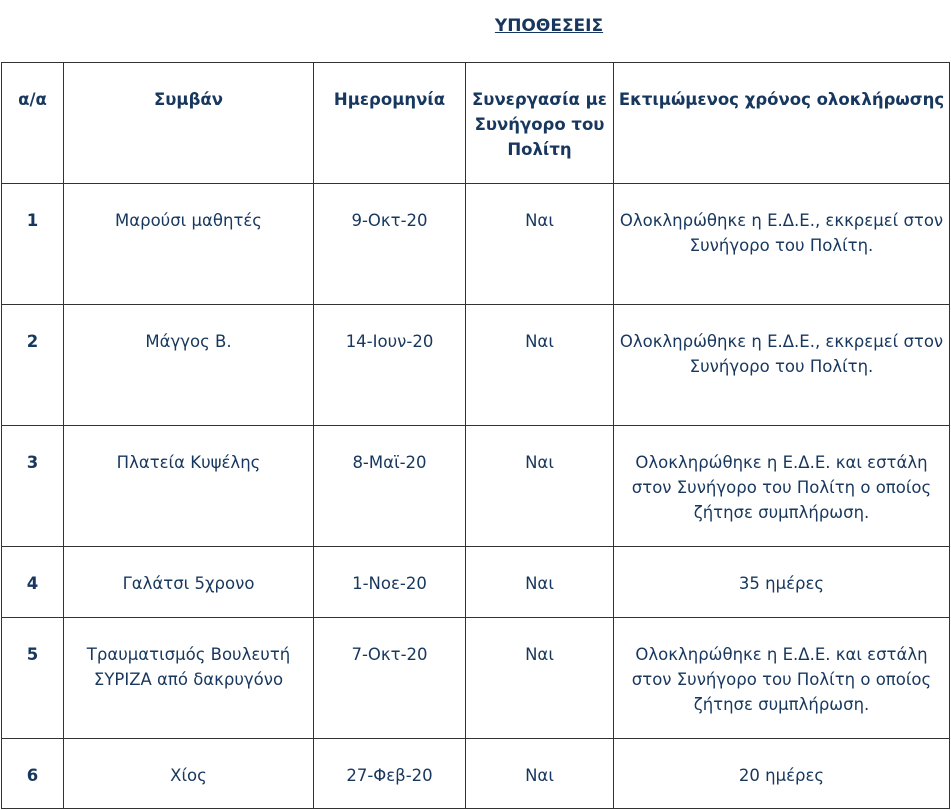 Image resolution: width=951 pixels, height=810 pixels. Describe the element at coordinates (32, 773) in the screenshot. I see `row-number: 6` at that location.